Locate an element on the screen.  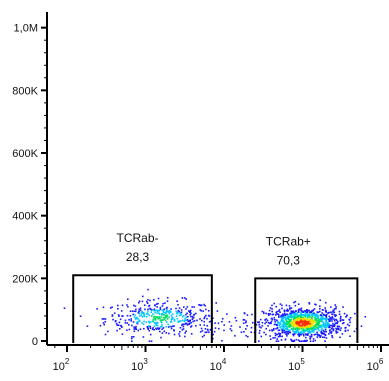
gate-percent: 70,3 is located at coordinates (289, 260).